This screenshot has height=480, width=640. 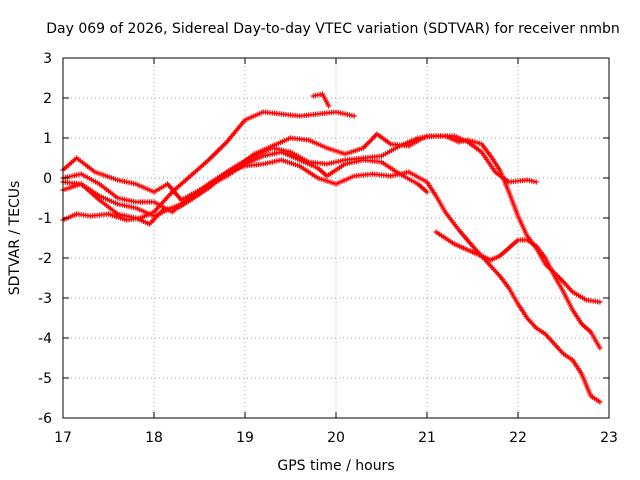 I want to click on y-tick-label: 3, so click(x=47, y=59).